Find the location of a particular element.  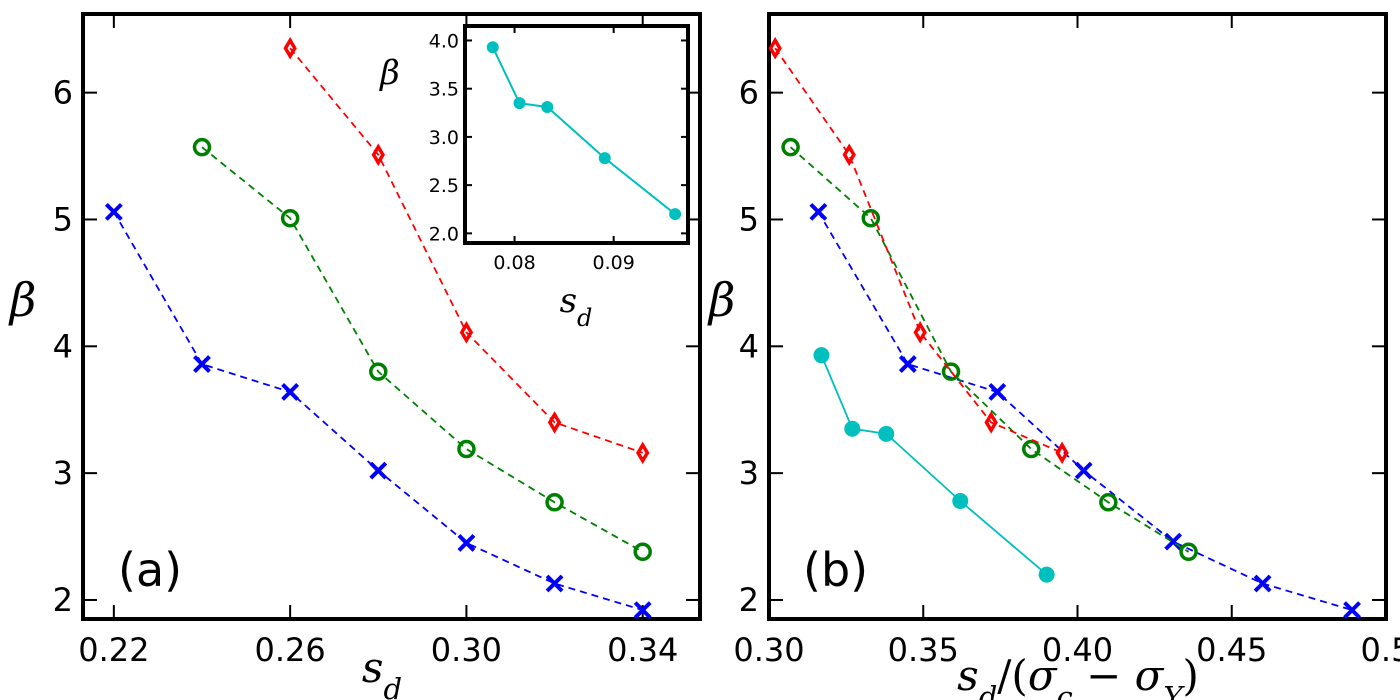

y-tick-label: 2.0 is located at coordinates (444, 234).